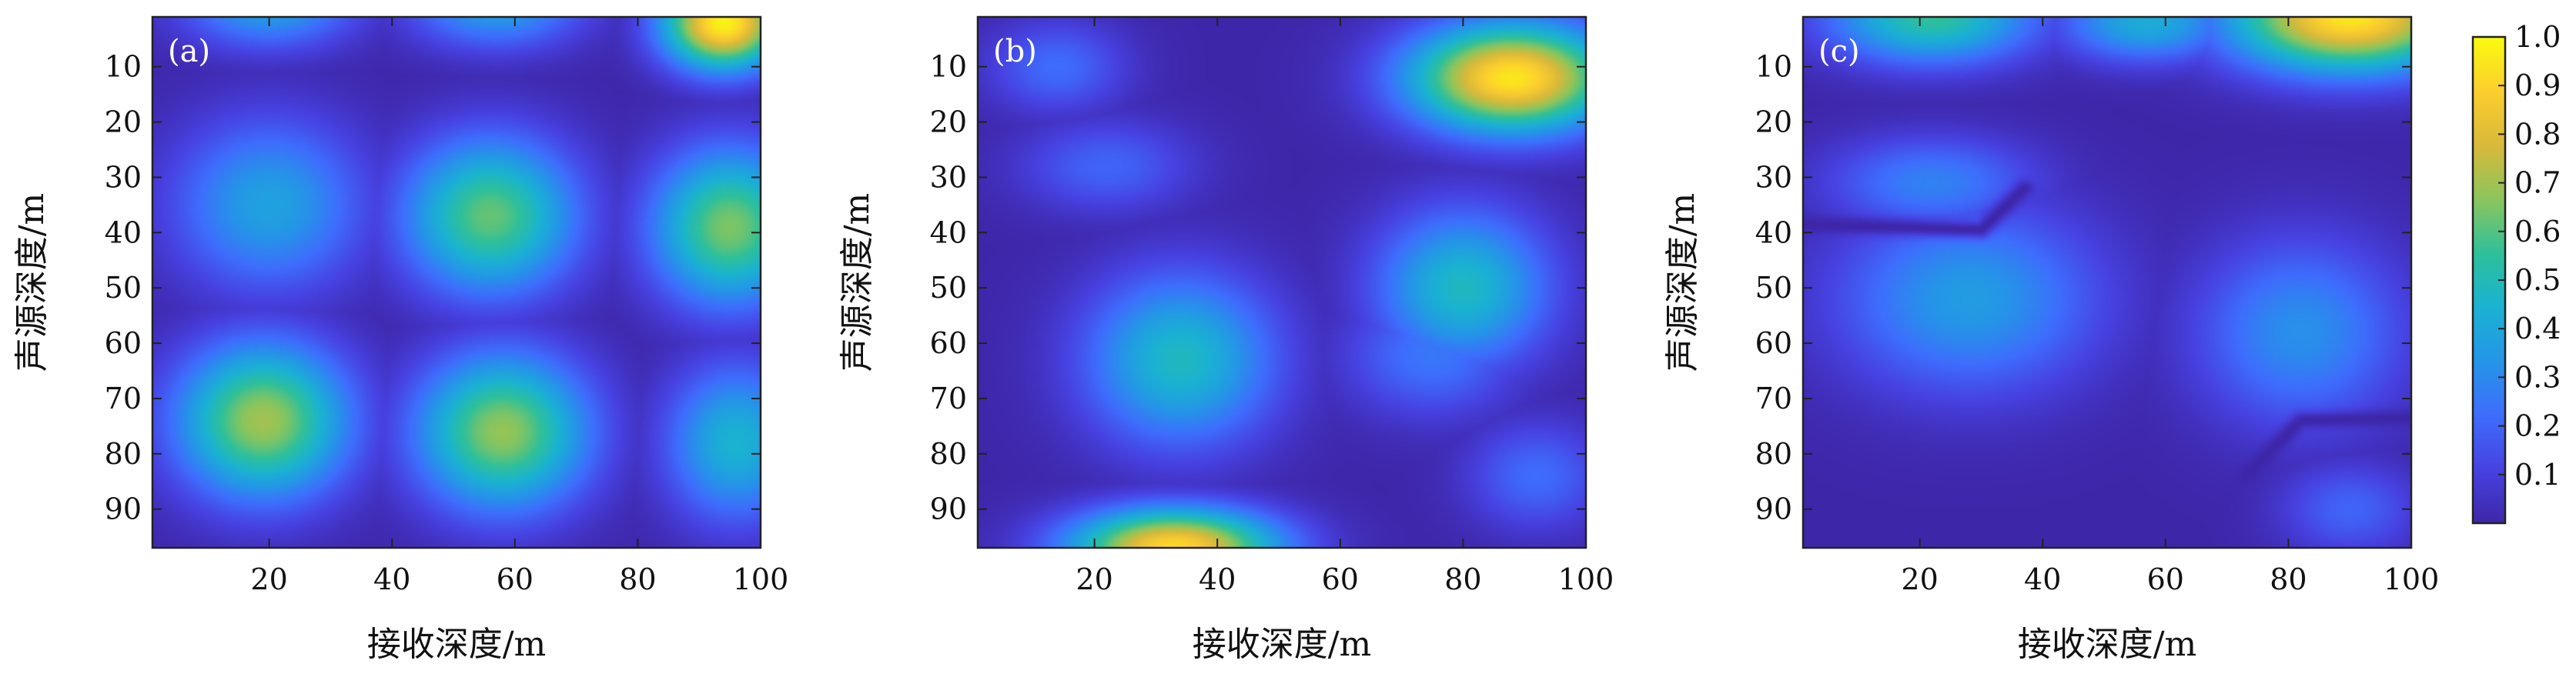 This screenshot has height=674, width=2576. Describe the element at coordinates (2538, 232) in the screenshot. I see `colorbar-tick-label: 0.6` at that location.